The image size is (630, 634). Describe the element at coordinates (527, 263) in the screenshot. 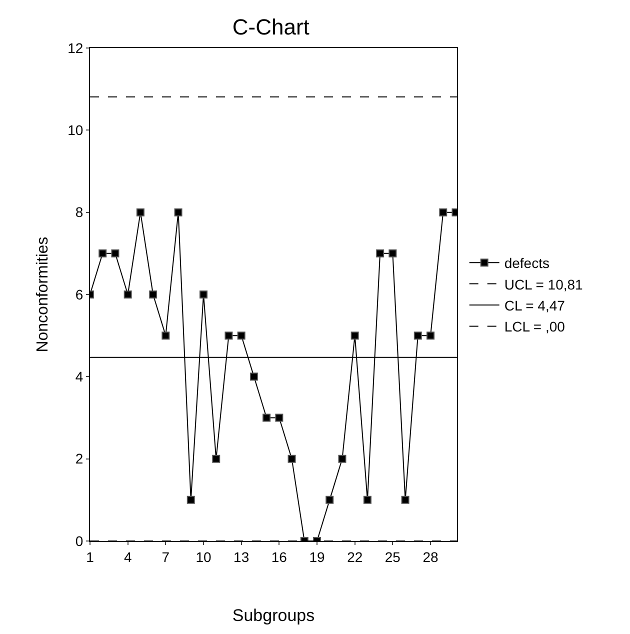

I see `legend-label: defects` at that location.